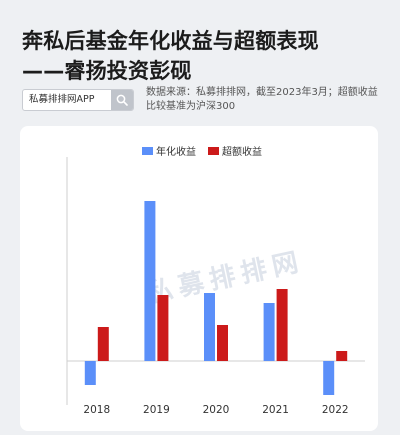  What do you see at coordinates (170, 41) in the screenshot?
I see `title-line-1: 奔私后基金年化收益与超额表现` at bounding box center [170, 41].